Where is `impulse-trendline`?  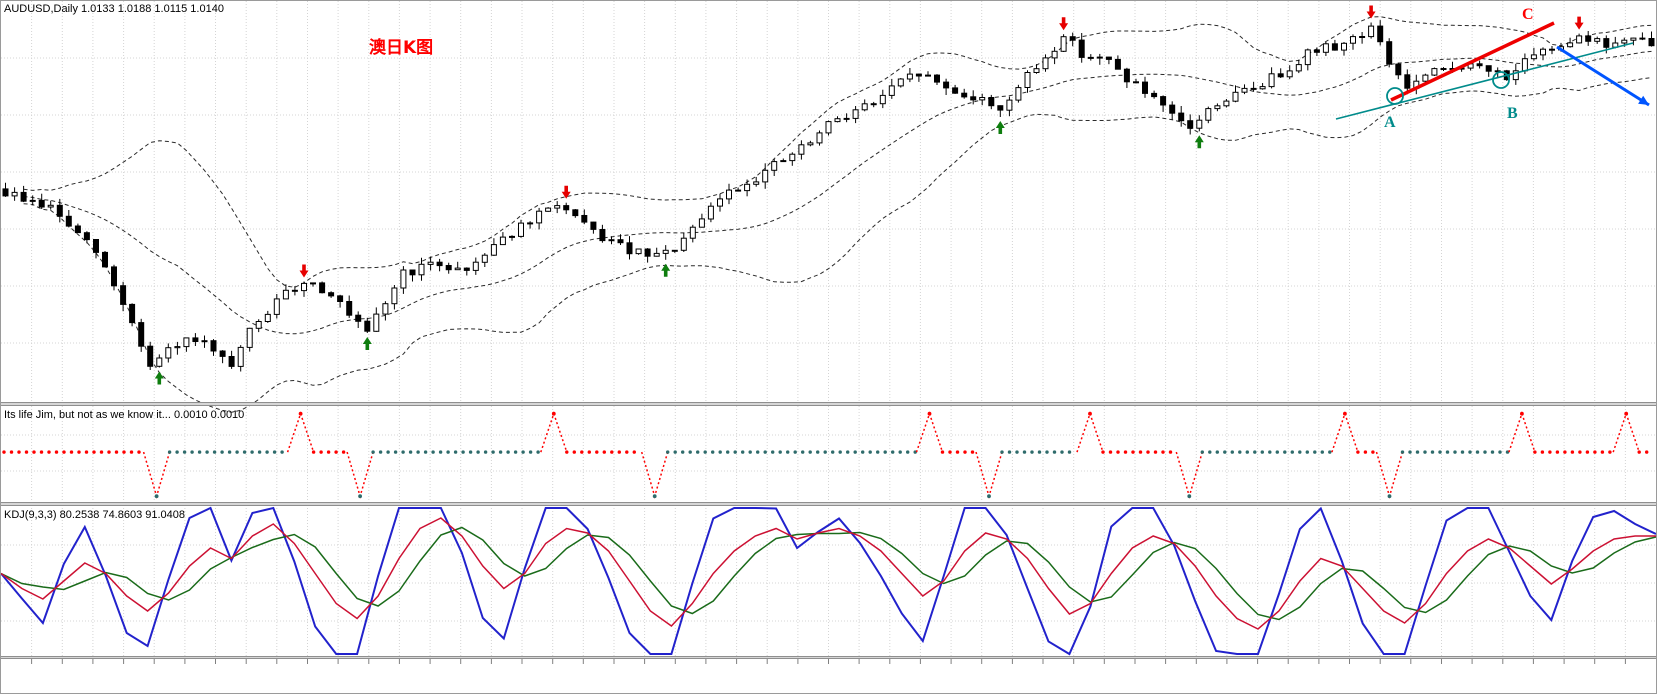
impulse-trendline is located at coordinates (1472, 61).